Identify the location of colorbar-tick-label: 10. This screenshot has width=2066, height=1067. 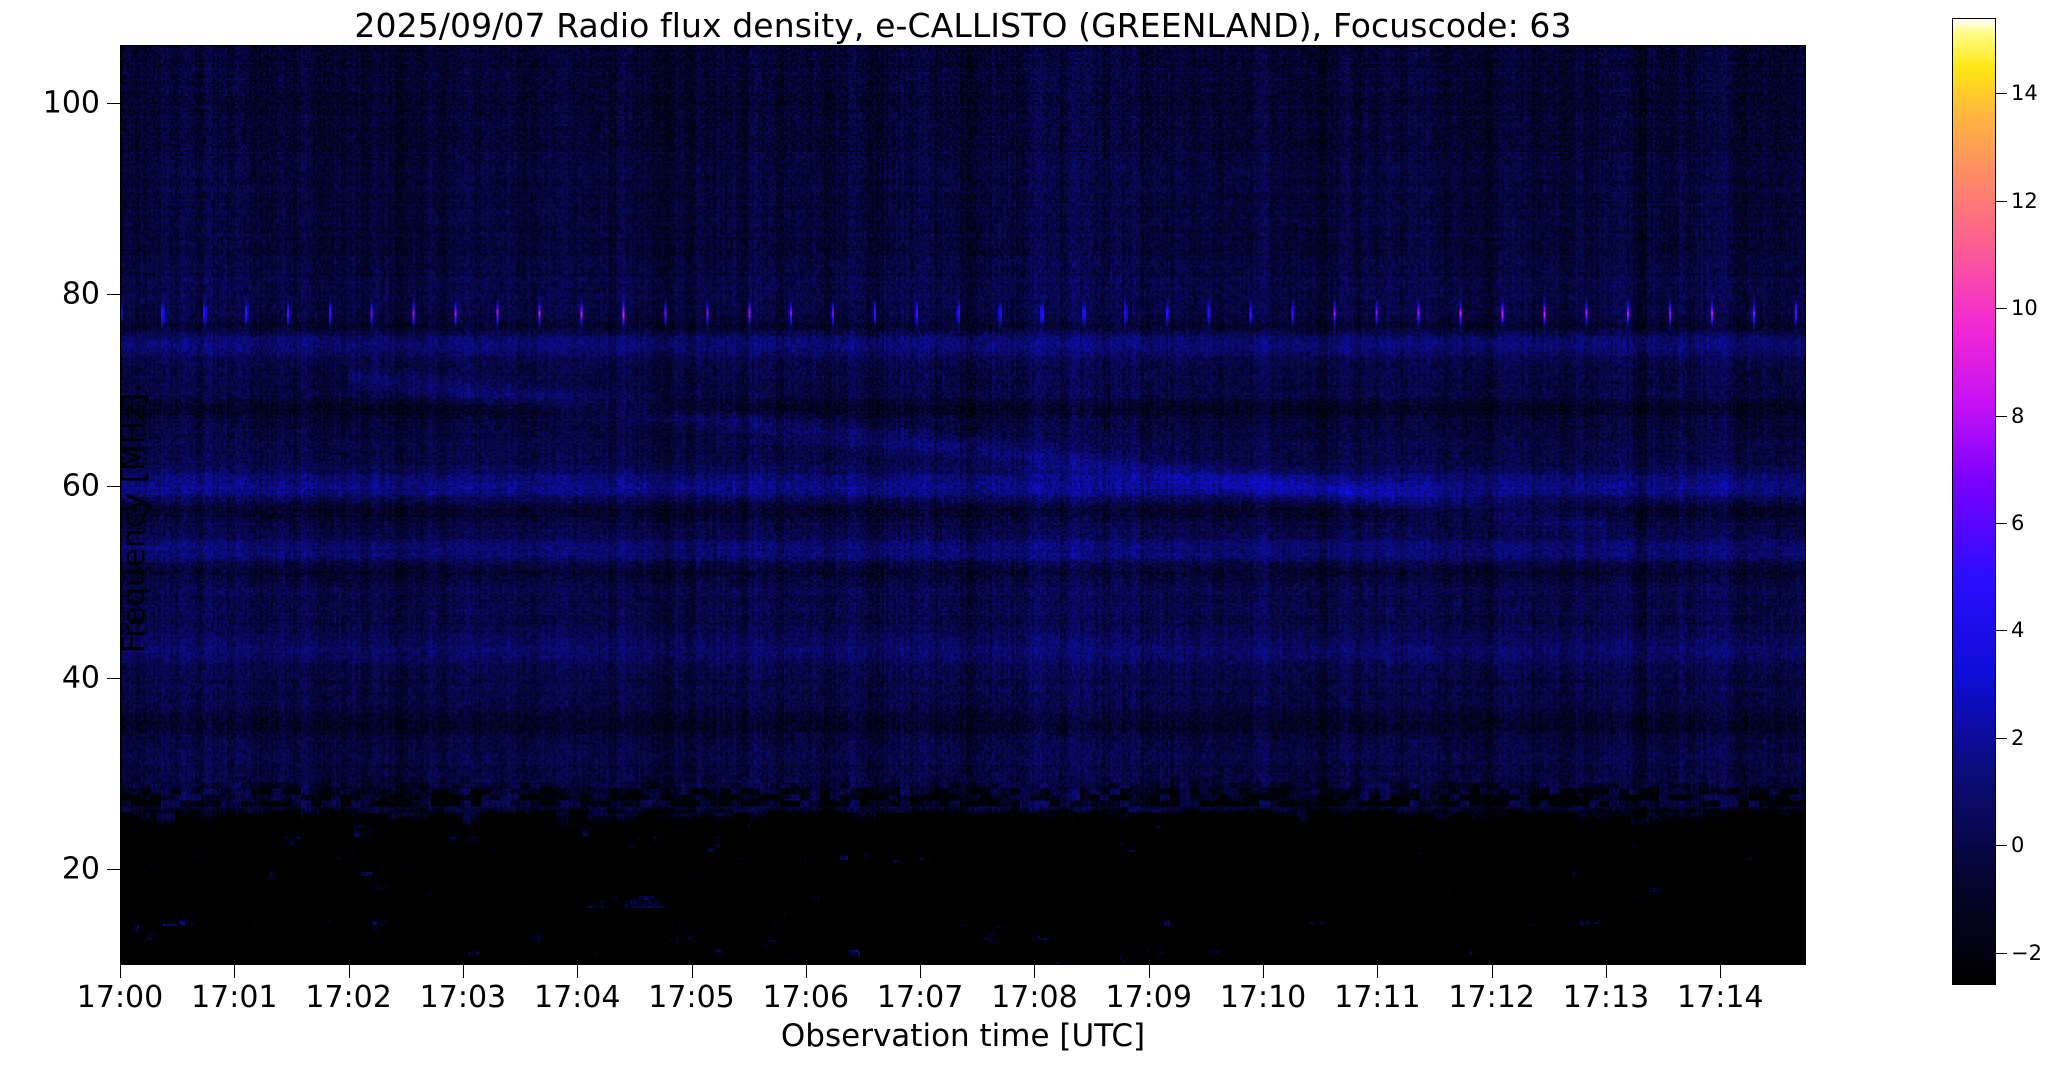
(2024, 308).